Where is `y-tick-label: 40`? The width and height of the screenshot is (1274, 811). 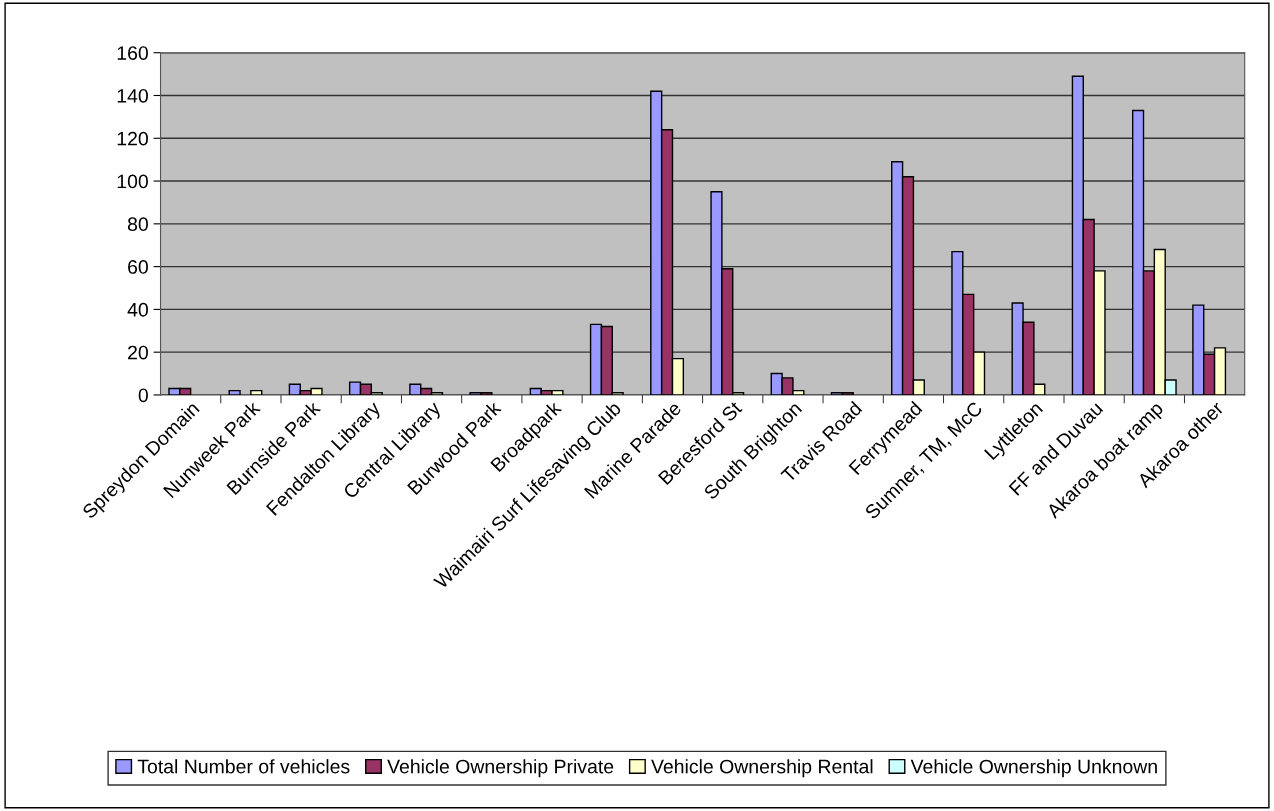 y-tick-label: 40 is located at coordinates (137, 309).